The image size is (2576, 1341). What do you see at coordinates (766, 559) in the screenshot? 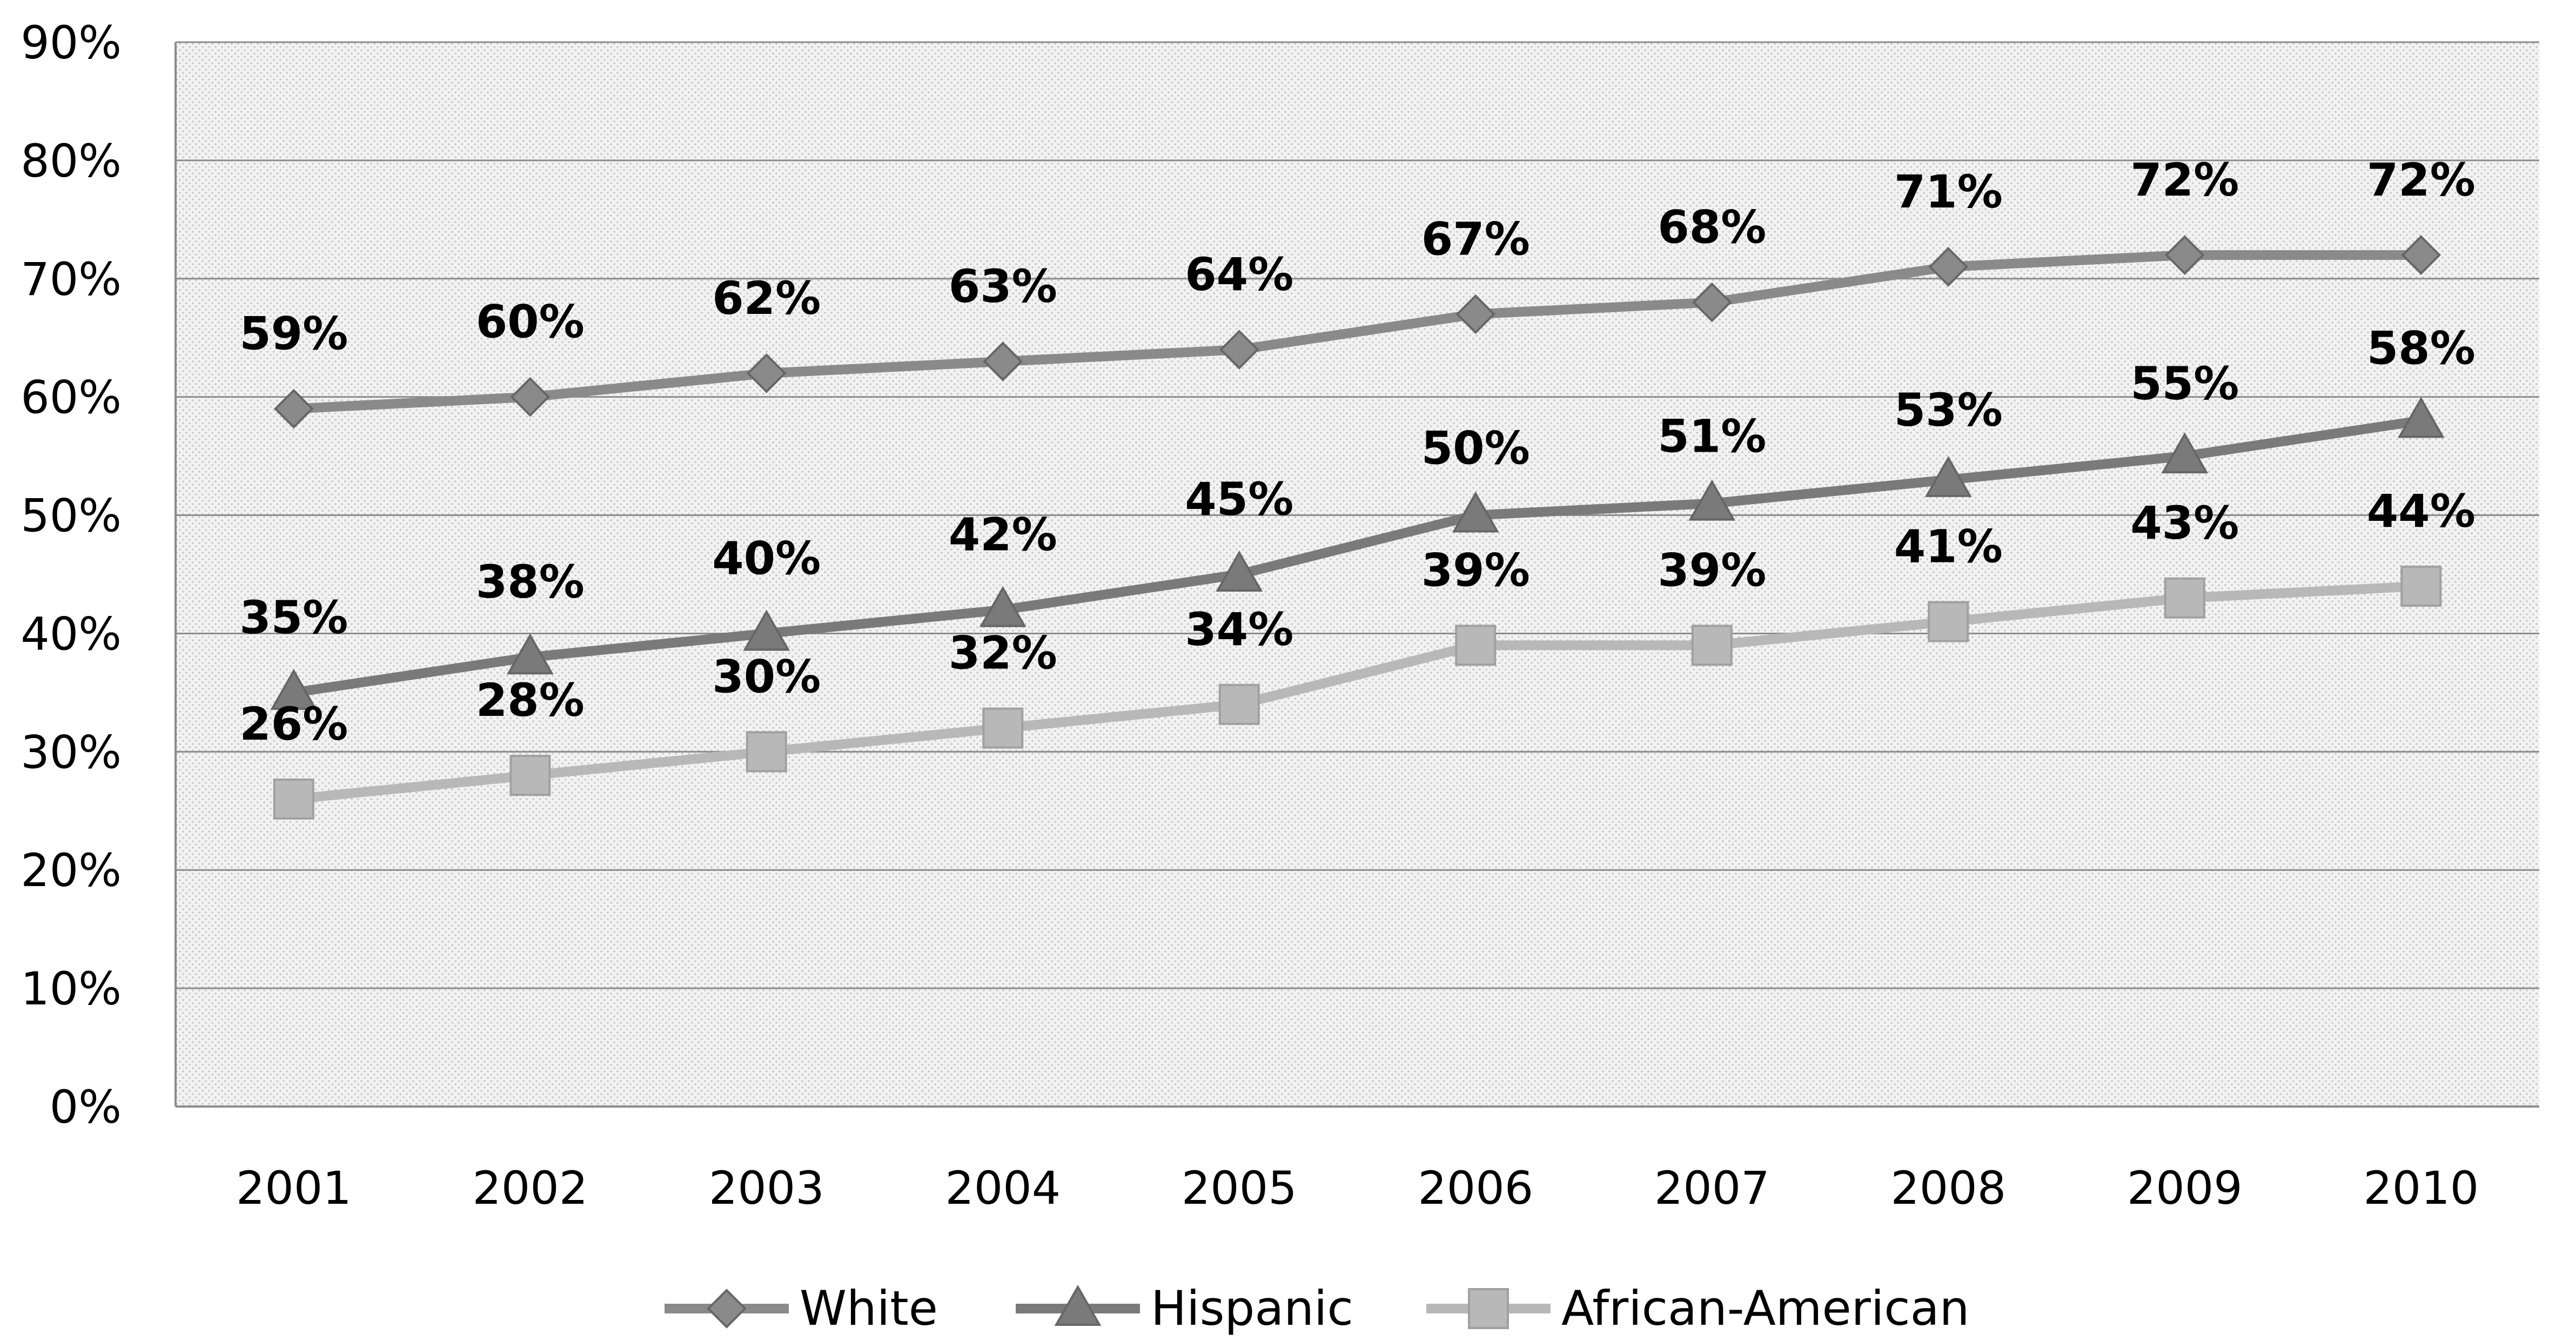
I see `data-label: 40%` at bounding box center [766, 559].